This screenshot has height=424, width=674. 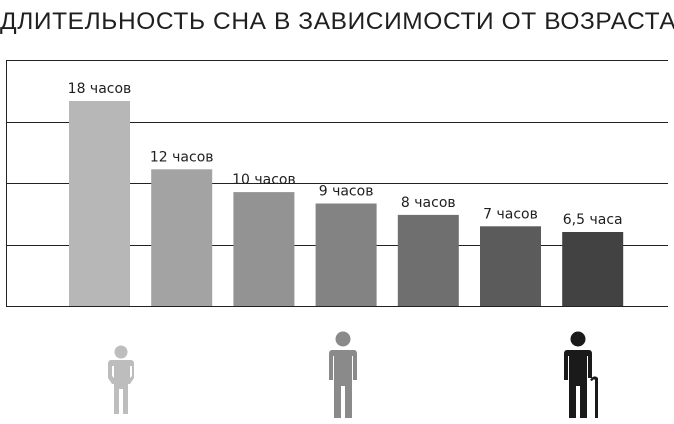 What do you see at coordinates (121, 379) in the screenshot?
I see `child-icon` at bounding box center [121, 379].